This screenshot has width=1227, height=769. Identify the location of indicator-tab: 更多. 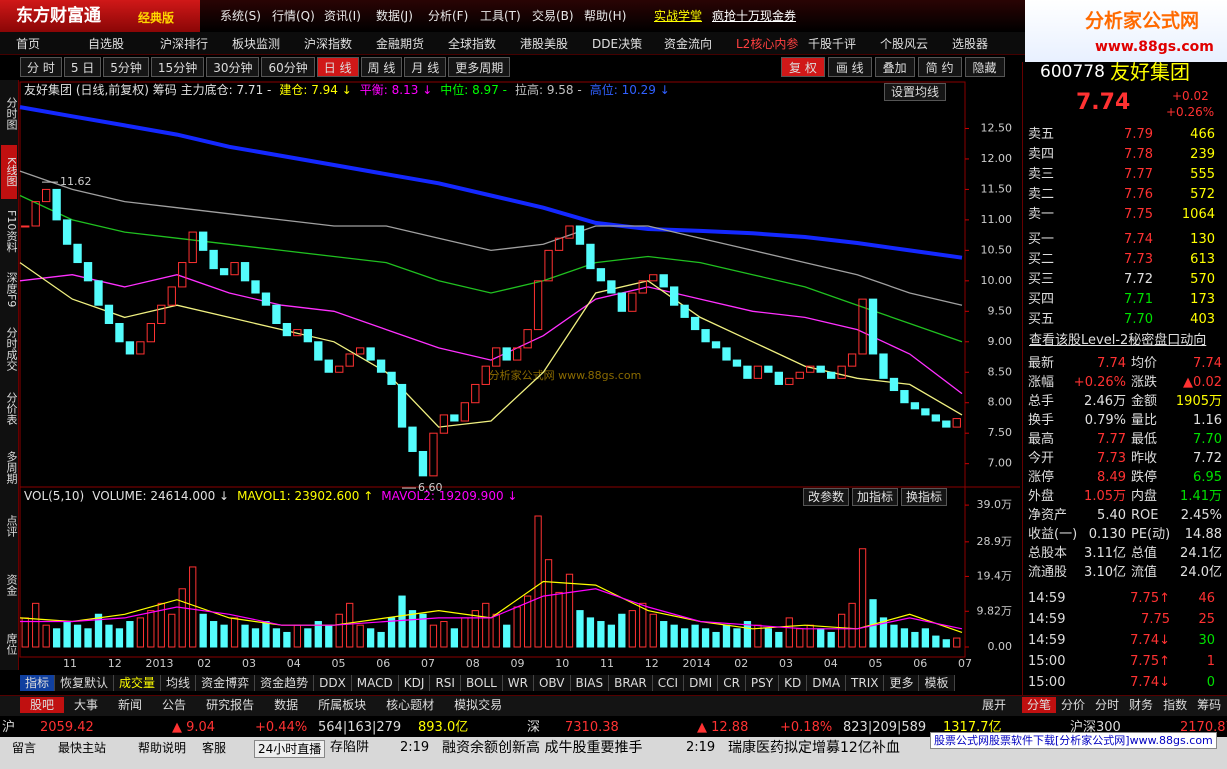
(902, 683).